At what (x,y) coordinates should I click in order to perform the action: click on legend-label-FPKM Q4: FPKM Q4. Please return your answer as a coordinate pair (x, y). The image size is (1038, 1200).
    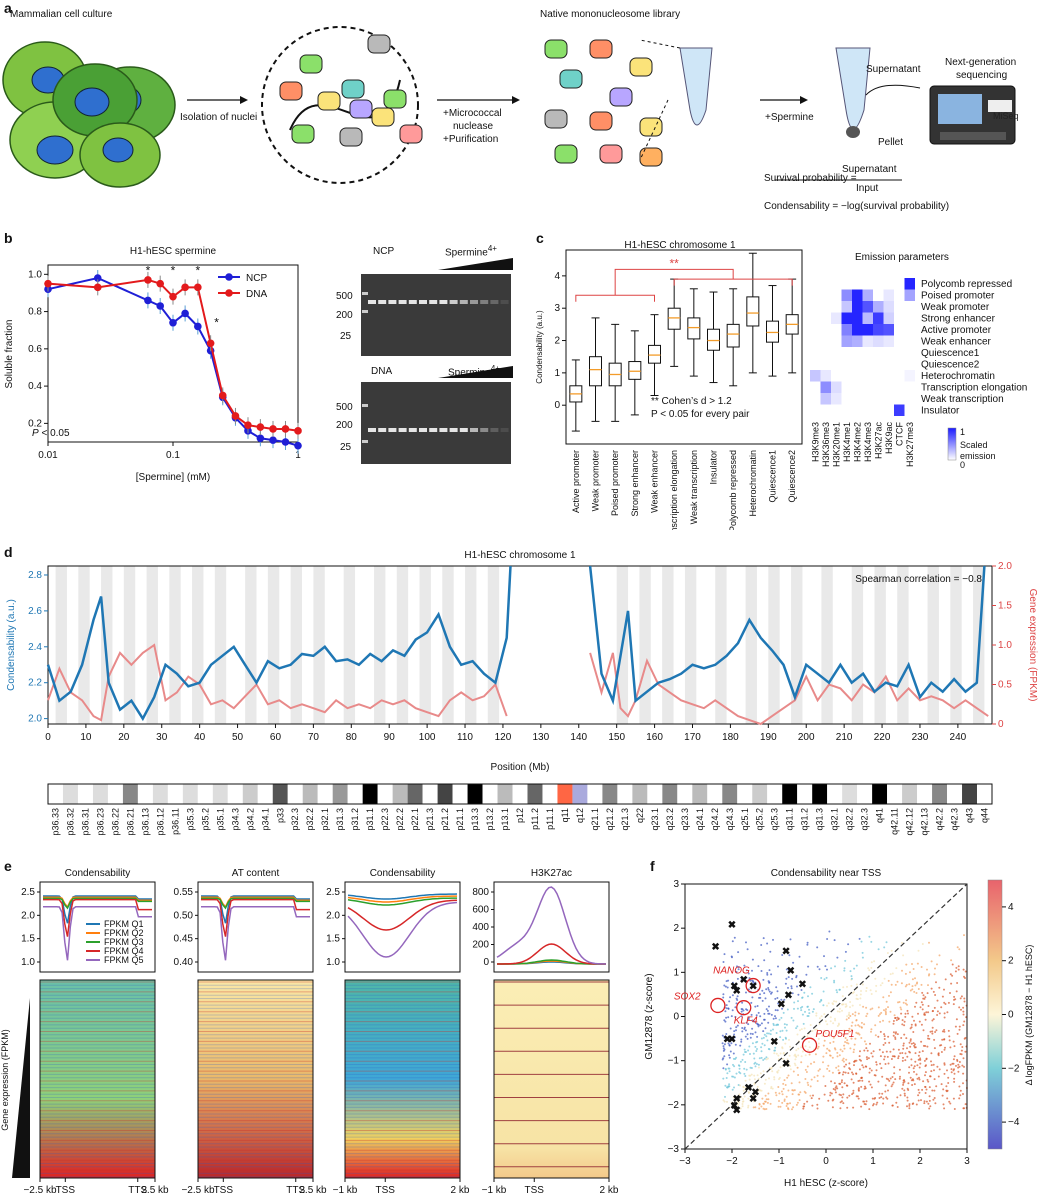
    Looking at the image, I should click on (124, 951).